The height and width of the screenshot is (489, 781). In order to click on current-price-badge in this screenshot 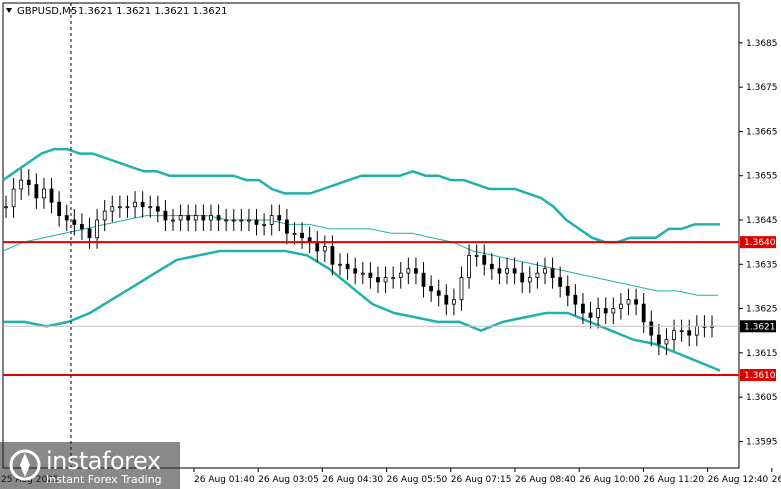, I will do `click(758, 326)`.